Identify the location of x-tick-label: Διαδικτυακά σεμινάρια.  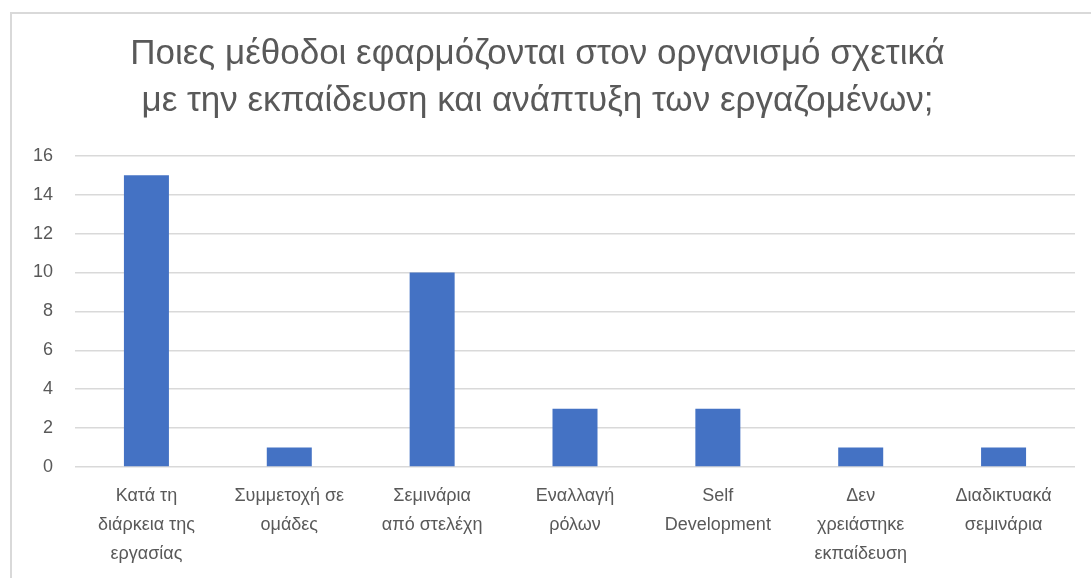
(1003, 510).